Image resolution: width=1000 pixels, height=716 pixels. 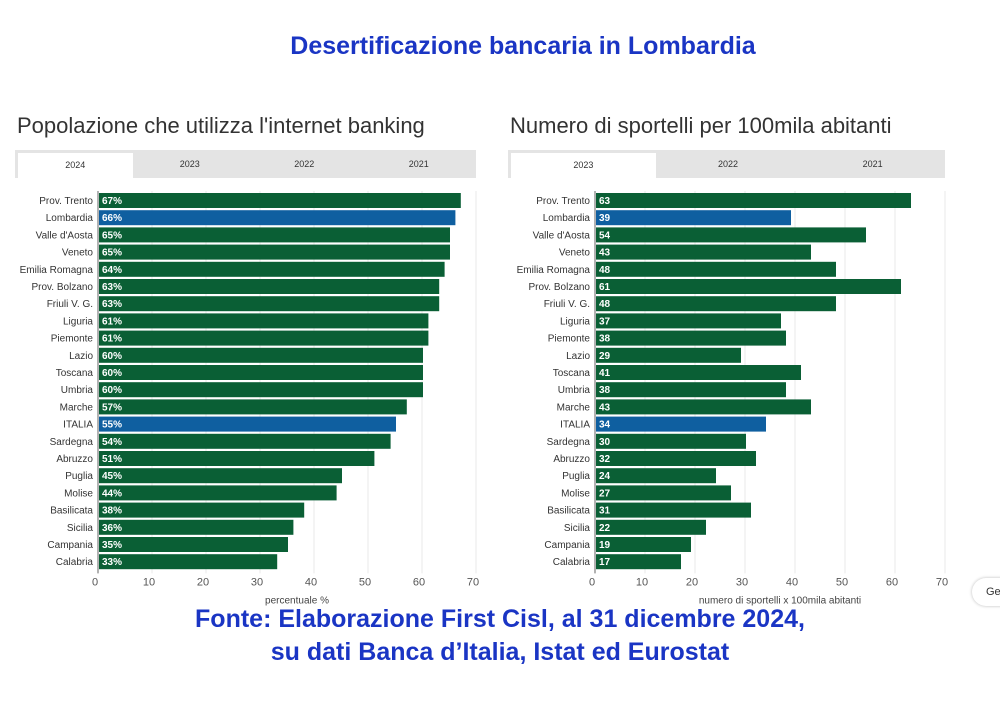 What do you see at coordinates (257, 582) in the screenshot?
I see `x-tick-label: 30` at bounding box center [257, 582].